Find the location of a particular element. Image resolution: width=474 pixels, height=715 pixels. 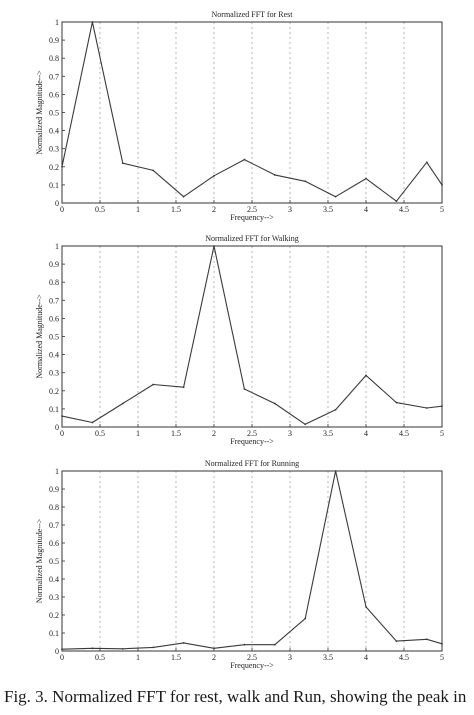

x-tick-label: 0 is located at coordinates (62, 209).